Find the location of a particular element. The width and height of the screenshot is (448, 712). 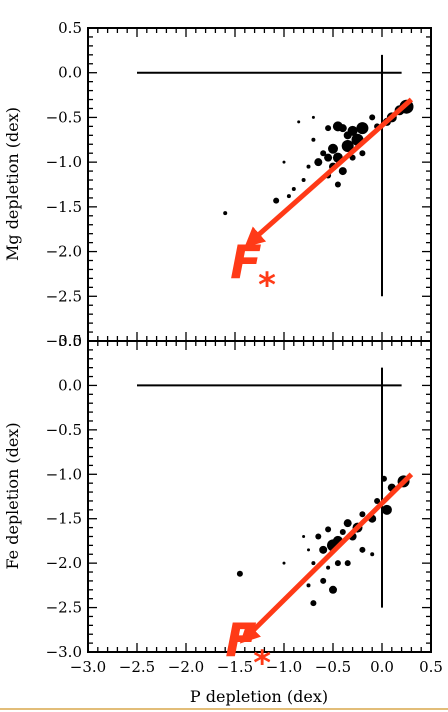

x-tick-label: −3.0 is located at coordinates (88, 667).